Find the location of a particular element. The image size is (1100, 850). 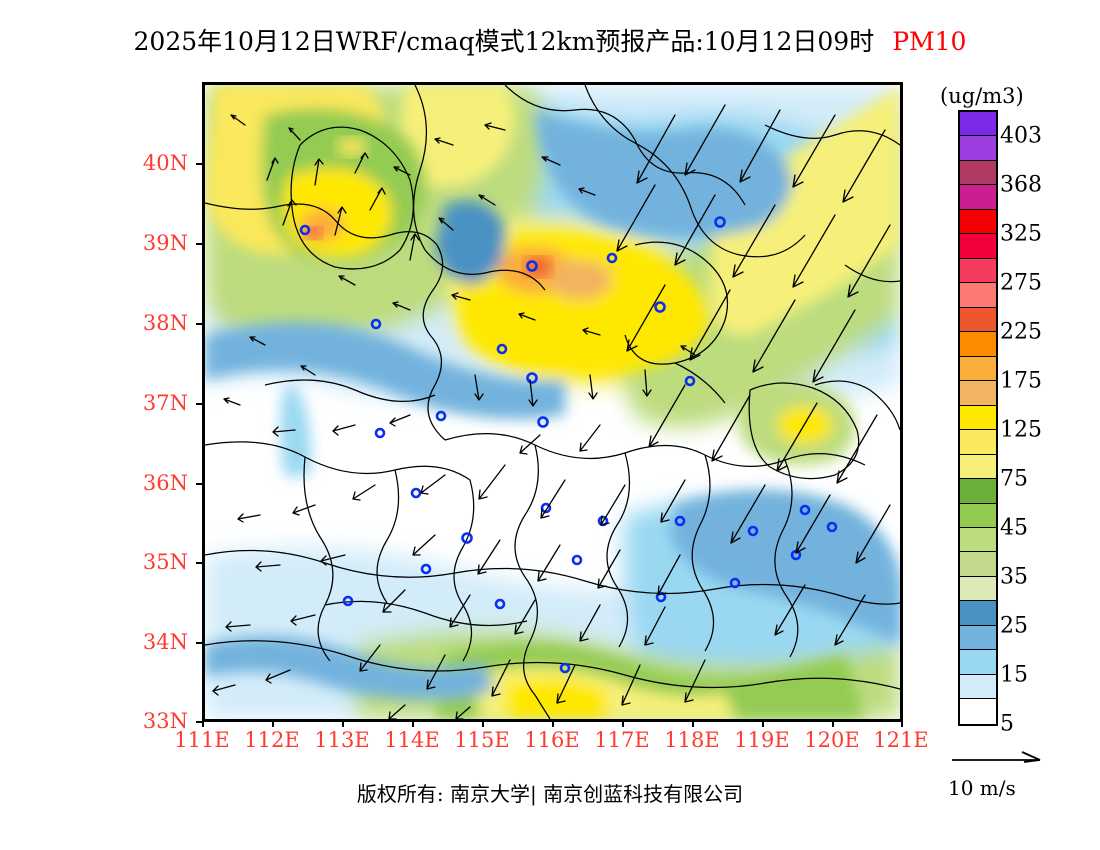

colorbar-tick-label: 325 is located at coordinates (1021, 234).